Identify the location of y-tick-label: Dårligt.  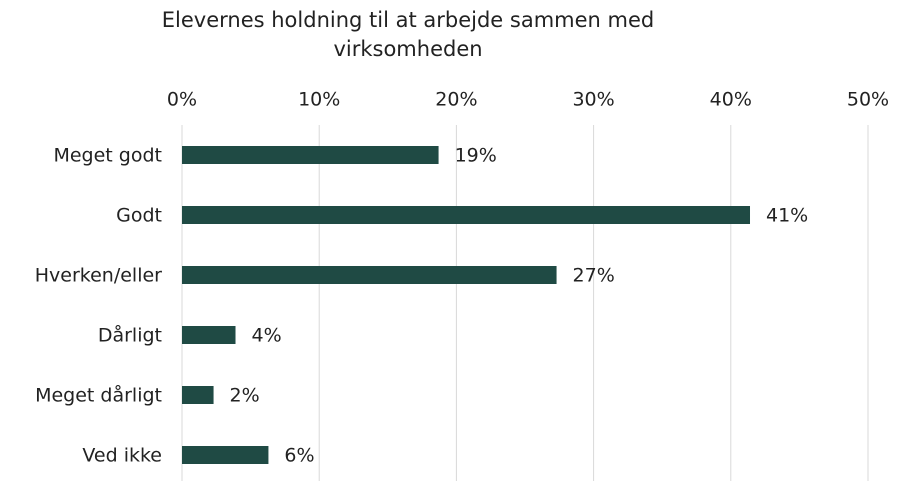
(130, 335).